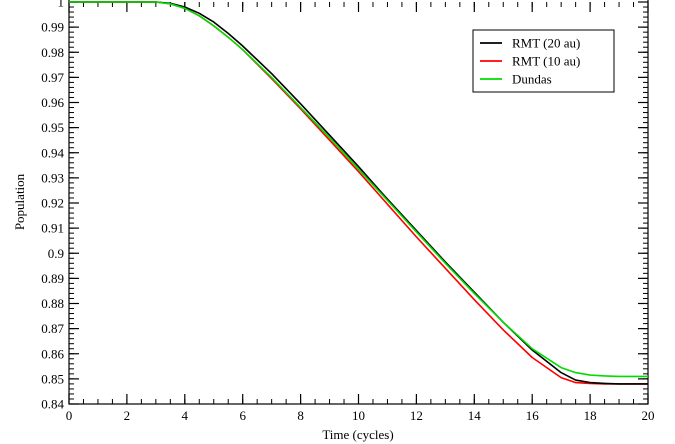  I want to click on legend-label: RMT (10 au), so click(546, 61).